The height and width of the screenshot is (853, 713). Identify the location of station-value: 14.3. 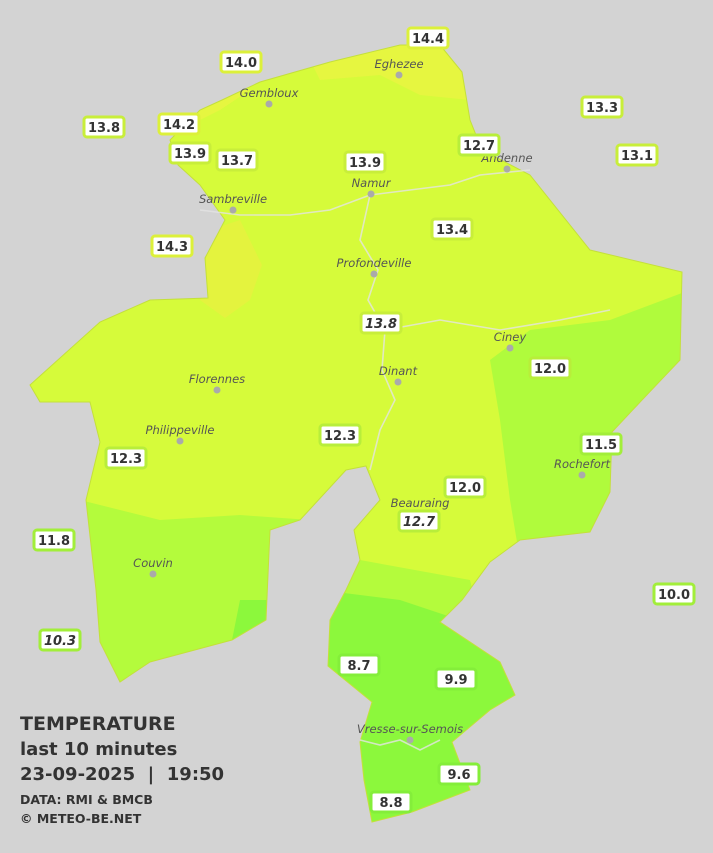
(172, 247).